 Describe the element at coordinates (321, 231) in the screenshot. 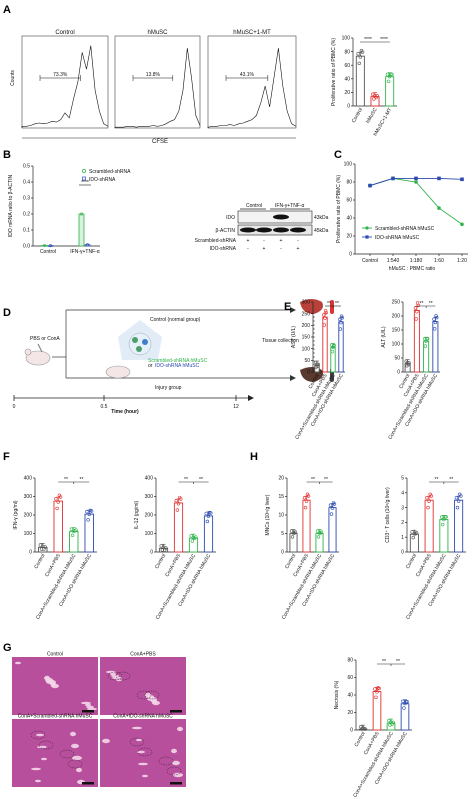

I see `blot-size-45: 45kDa` at that location.